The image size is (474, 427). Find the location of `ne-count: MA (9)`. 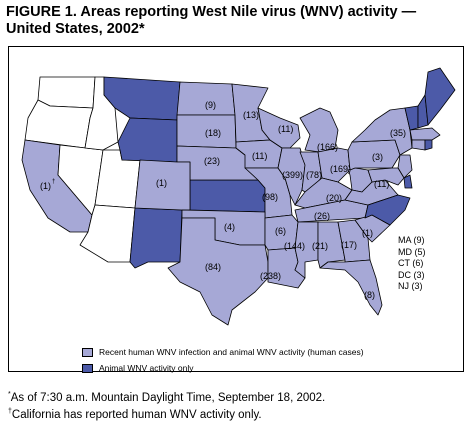

ne-count: MA (9) is located at coordinates (411, 240).